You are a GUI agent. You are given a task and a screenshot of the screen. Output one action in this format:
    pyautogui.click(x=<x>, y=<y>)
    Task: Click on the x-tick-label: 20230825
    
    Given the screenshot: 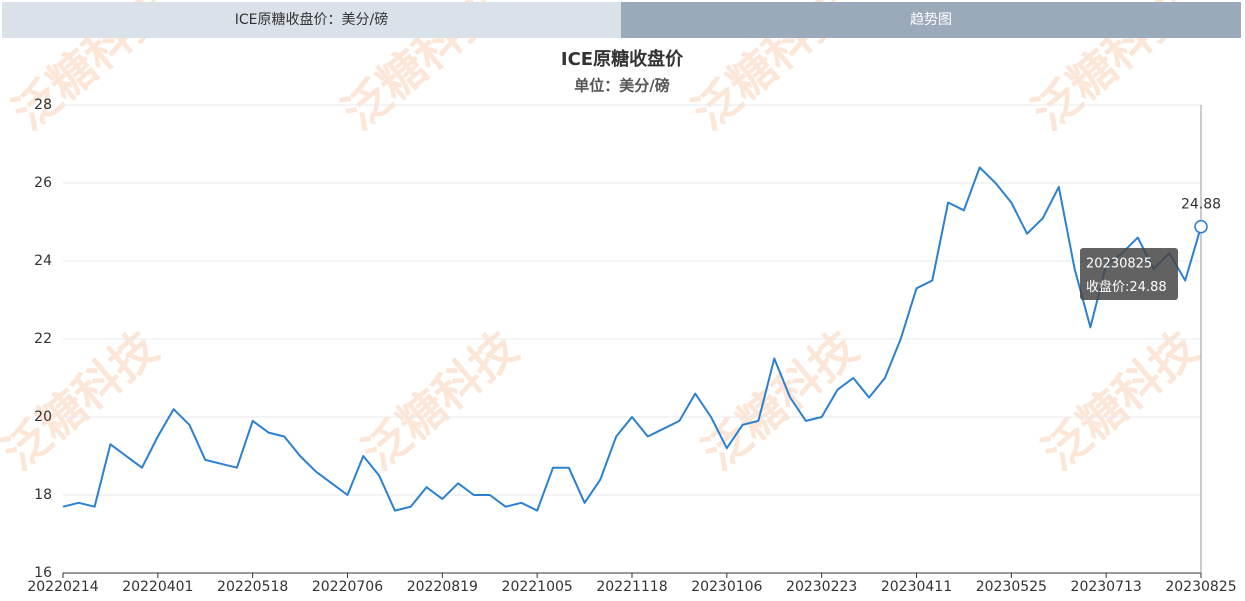 What is the action you would take?
    pyautogui.click(x=1200, y=587)
    